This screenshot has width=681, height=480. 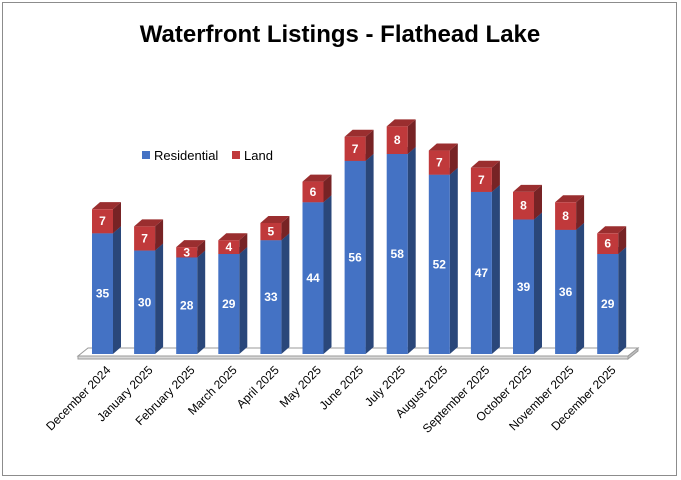 I want to click on data-label-residential-march-2025: 29, so click(x=229, y=304).